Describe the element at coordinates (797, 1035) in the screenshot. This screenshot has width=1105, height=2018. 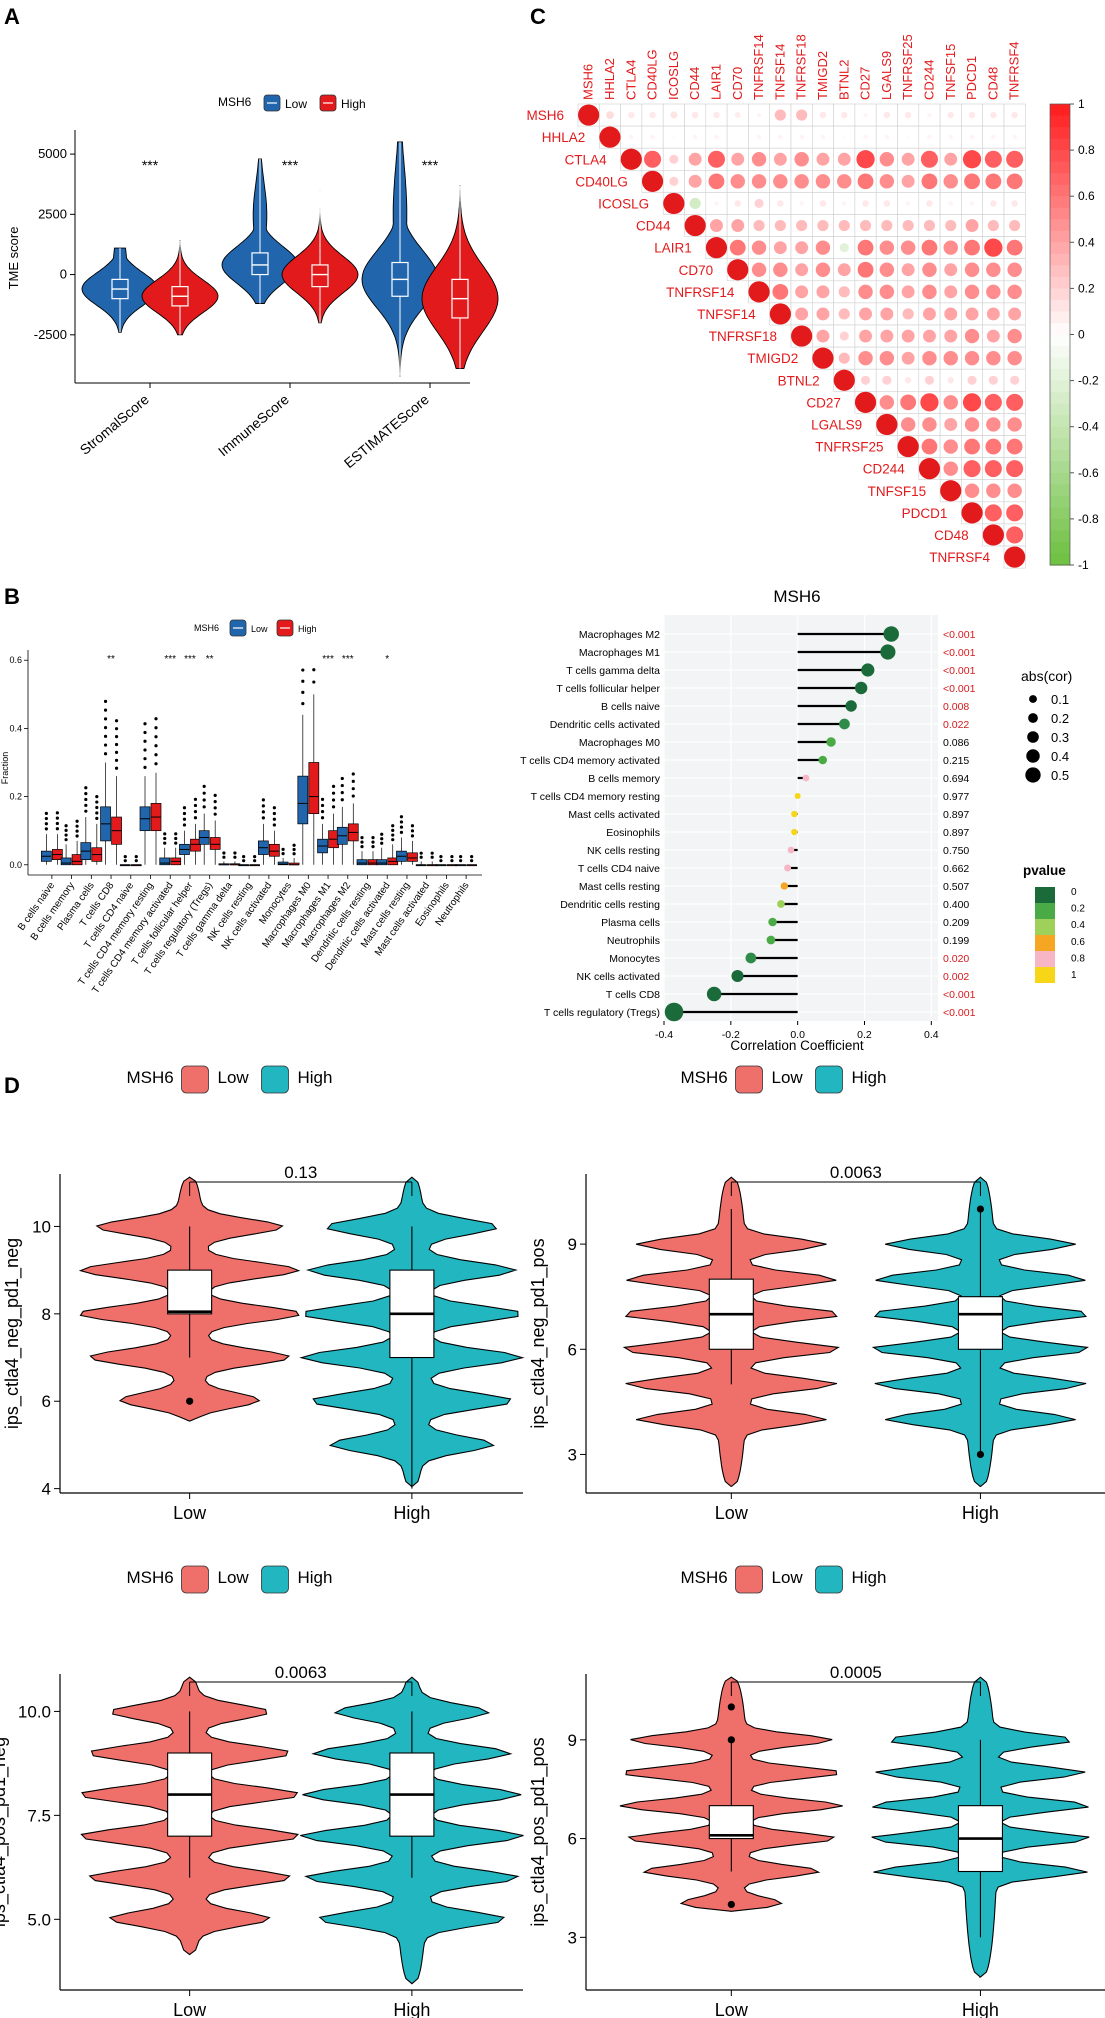
I see `br-x-tick-label: 0.0` at that location.